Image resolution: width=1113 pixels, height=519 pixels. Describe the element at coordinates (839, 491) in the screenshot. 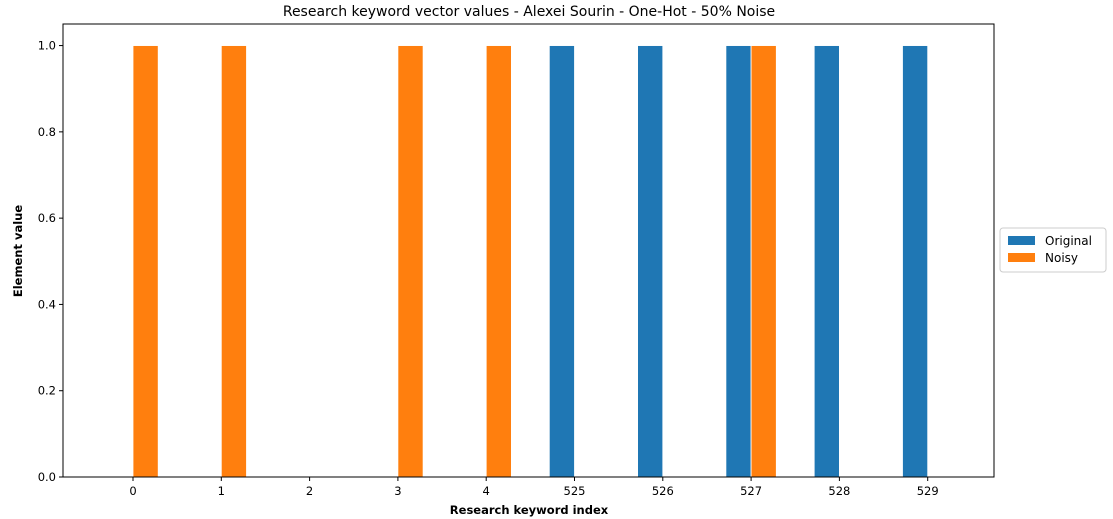

I see `x-tick-label: 528` at that location.